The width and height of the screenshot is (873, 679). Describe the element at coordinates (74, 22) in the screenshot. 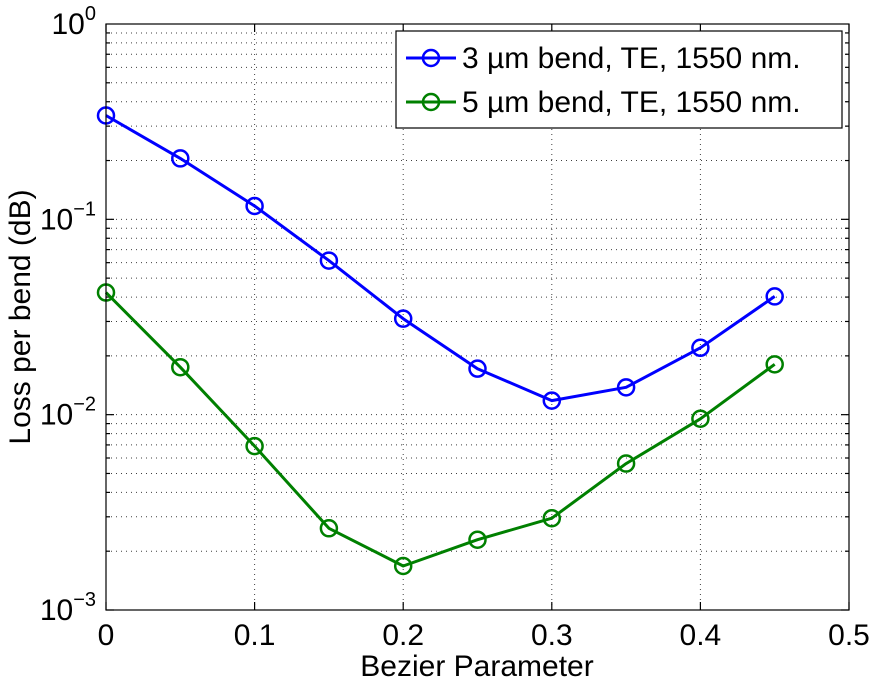

I see `y-tick-label: 10⁰` at that location.